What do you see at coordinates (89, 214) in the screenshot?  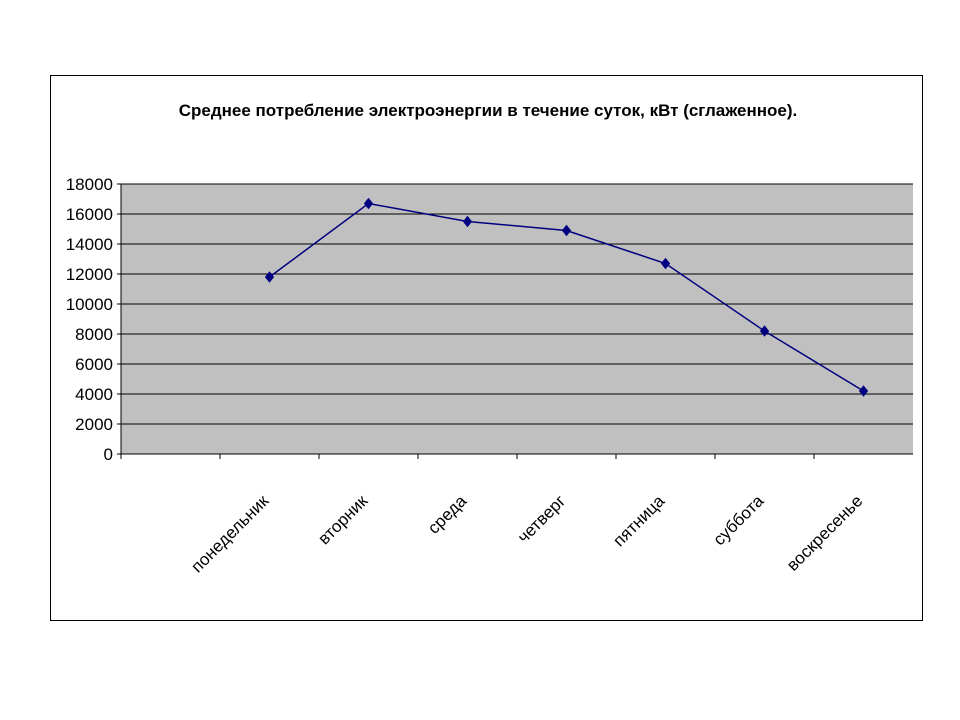 I see `y-tick-label: 16000` at bounding box center [89, 214].